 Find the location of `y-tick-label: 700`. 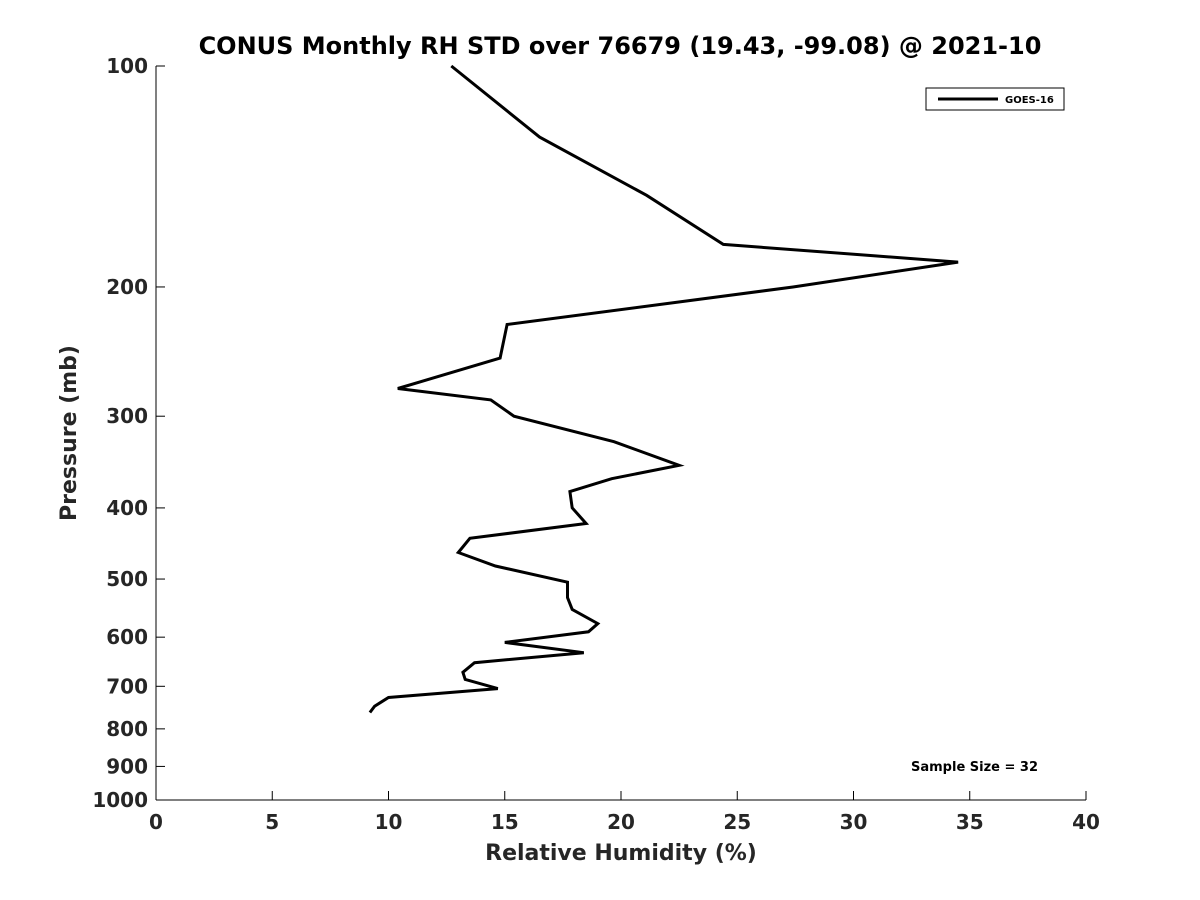

y-tick-label: 700 is located at coordinates (127, 686).